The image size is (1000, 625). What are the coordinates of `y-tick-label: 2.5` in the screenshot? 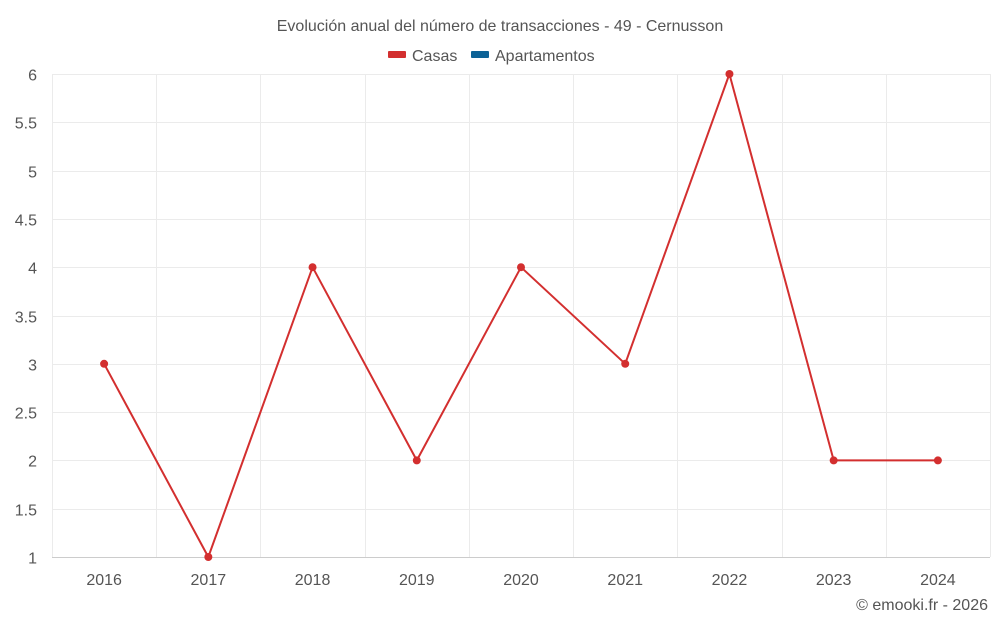 It's located at (26, 414).